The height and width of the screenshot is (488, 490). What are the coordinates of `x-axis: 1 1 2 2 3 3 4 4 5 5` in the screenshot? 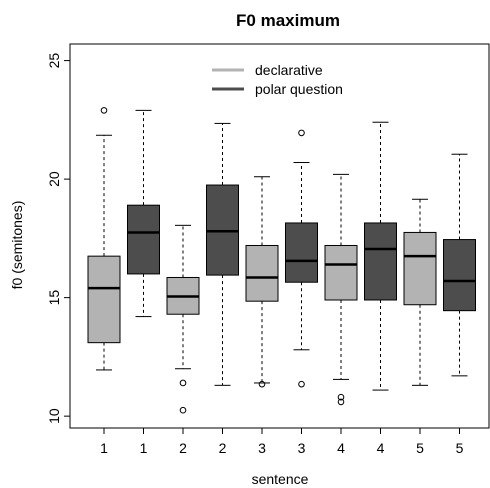 It's located at (282, 441).